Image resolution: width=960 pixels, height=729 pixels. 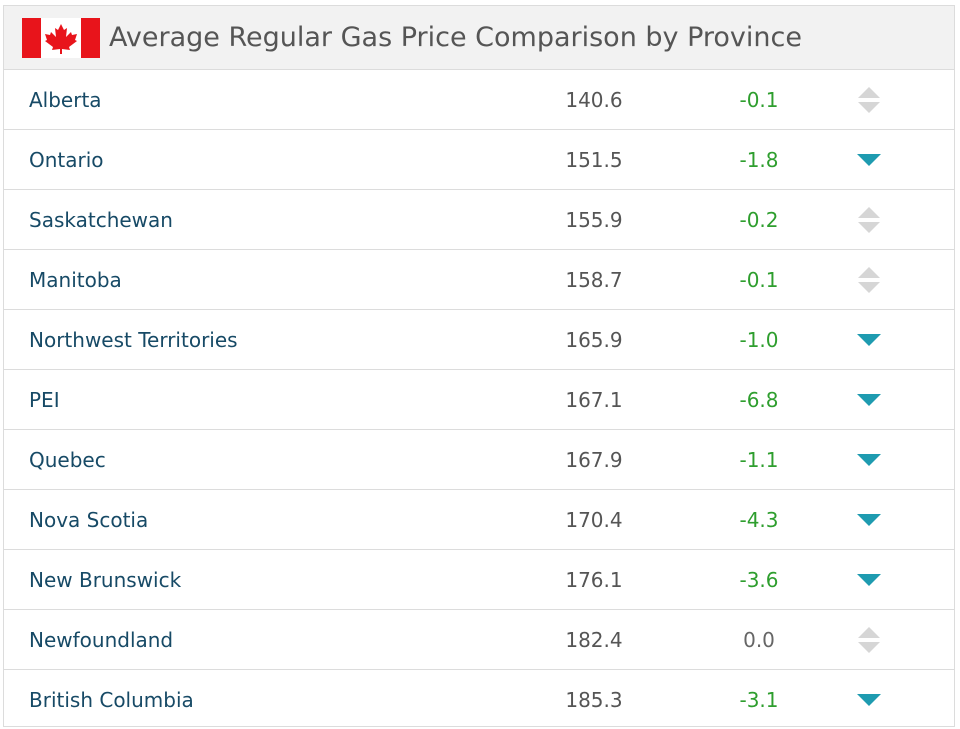 I want to click on province: British Columbia, so click(x=111, y=699).